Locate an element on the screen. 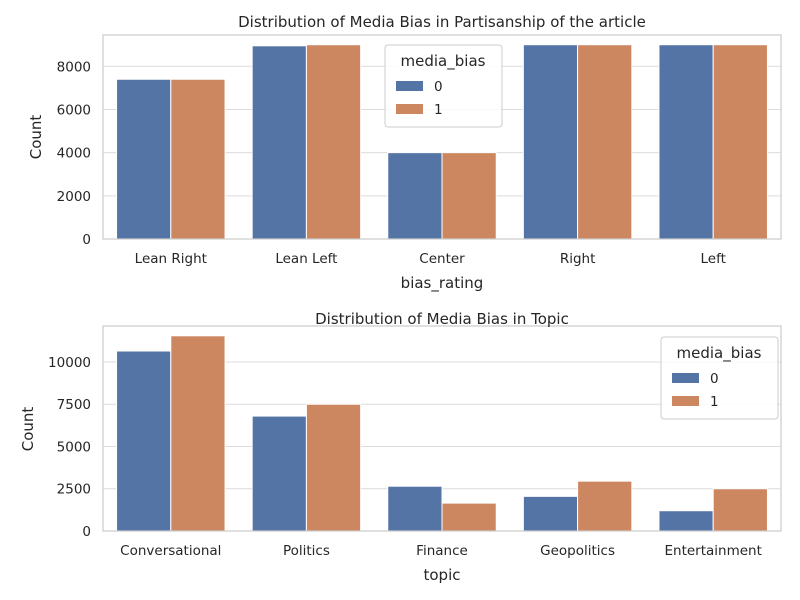  chart1-ylabel: Count is located at coordinates (36, 137).